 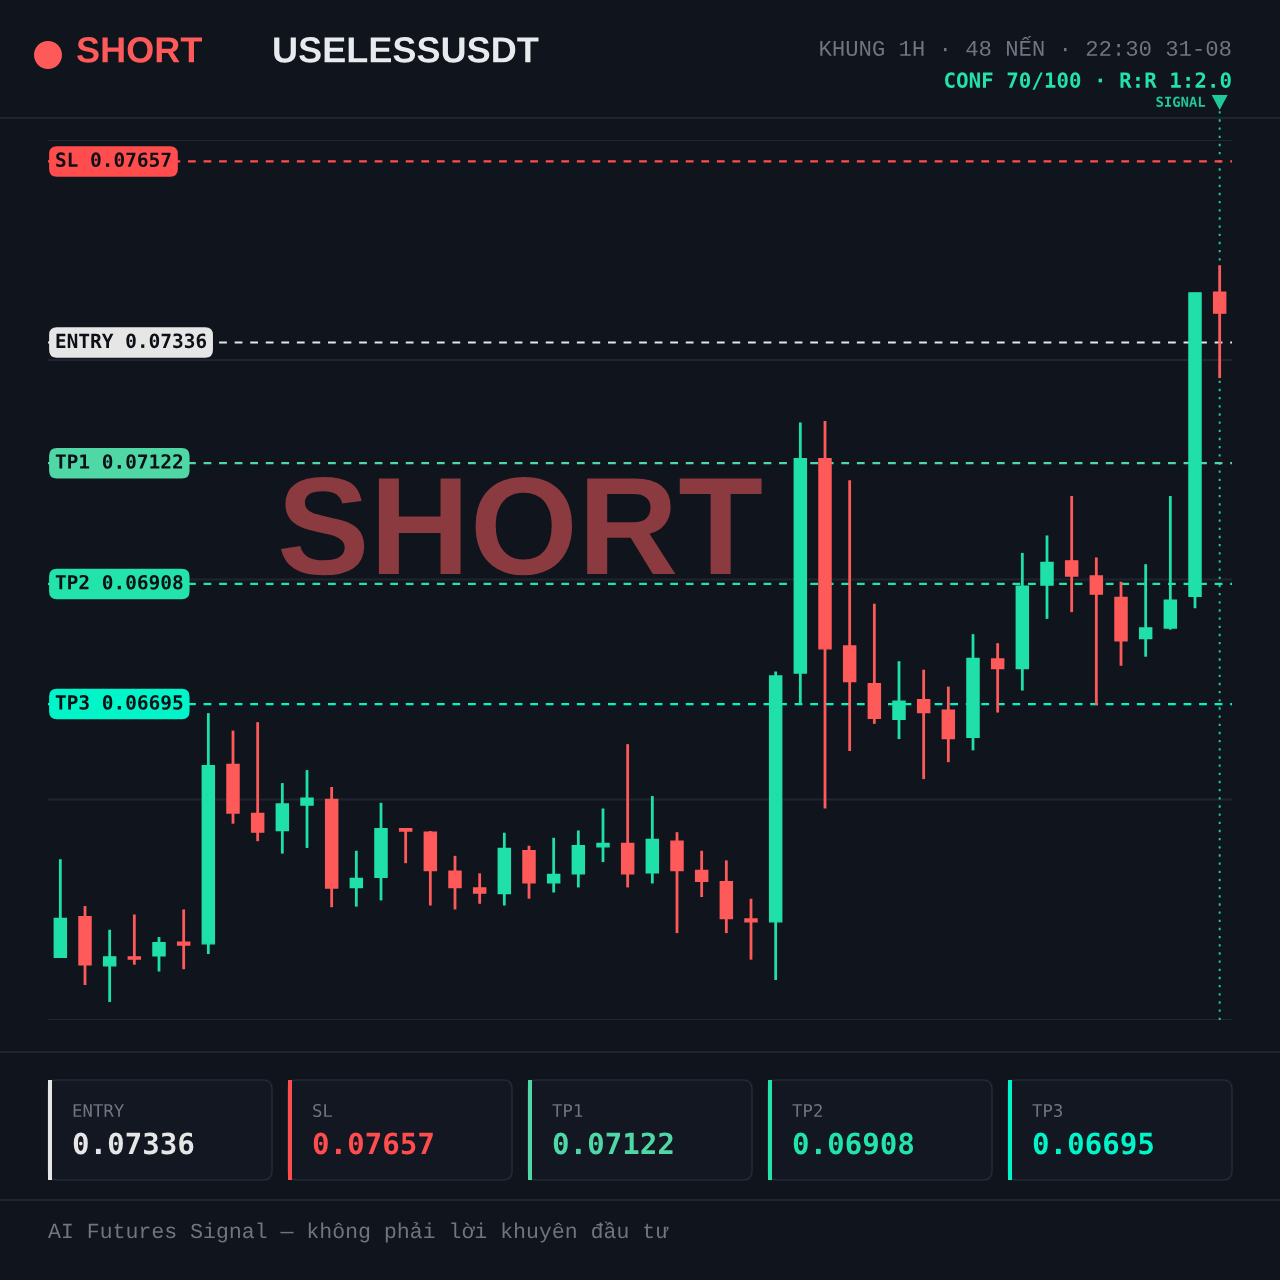 What do you see at coordinates (119, 461) in the screenshot?
I see `ref-line-label: TP1 0.07122` at bounding box center [119, 461].